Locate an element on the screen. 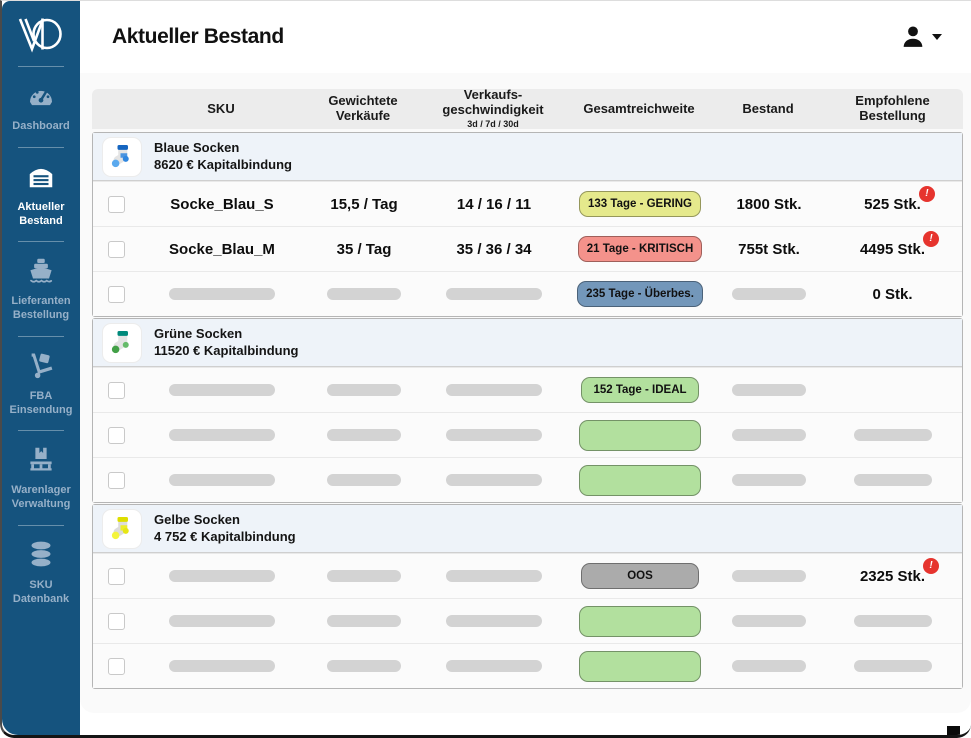 The height and width of the screenshot is (738, 971). velocity-cell: 35 / 36 / 34 is located at coordinates (494, 249).